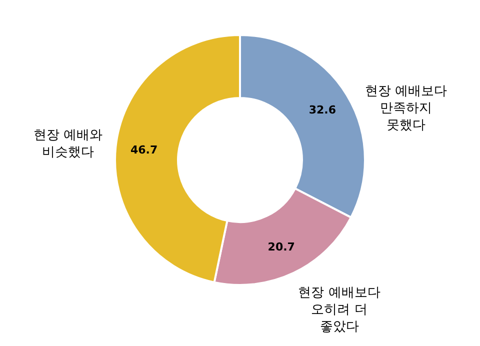 This screenshot has width=480, height=346. I want to click on slice-label: 현장 예배보다 만족하지 못했다, so click(406, 108).